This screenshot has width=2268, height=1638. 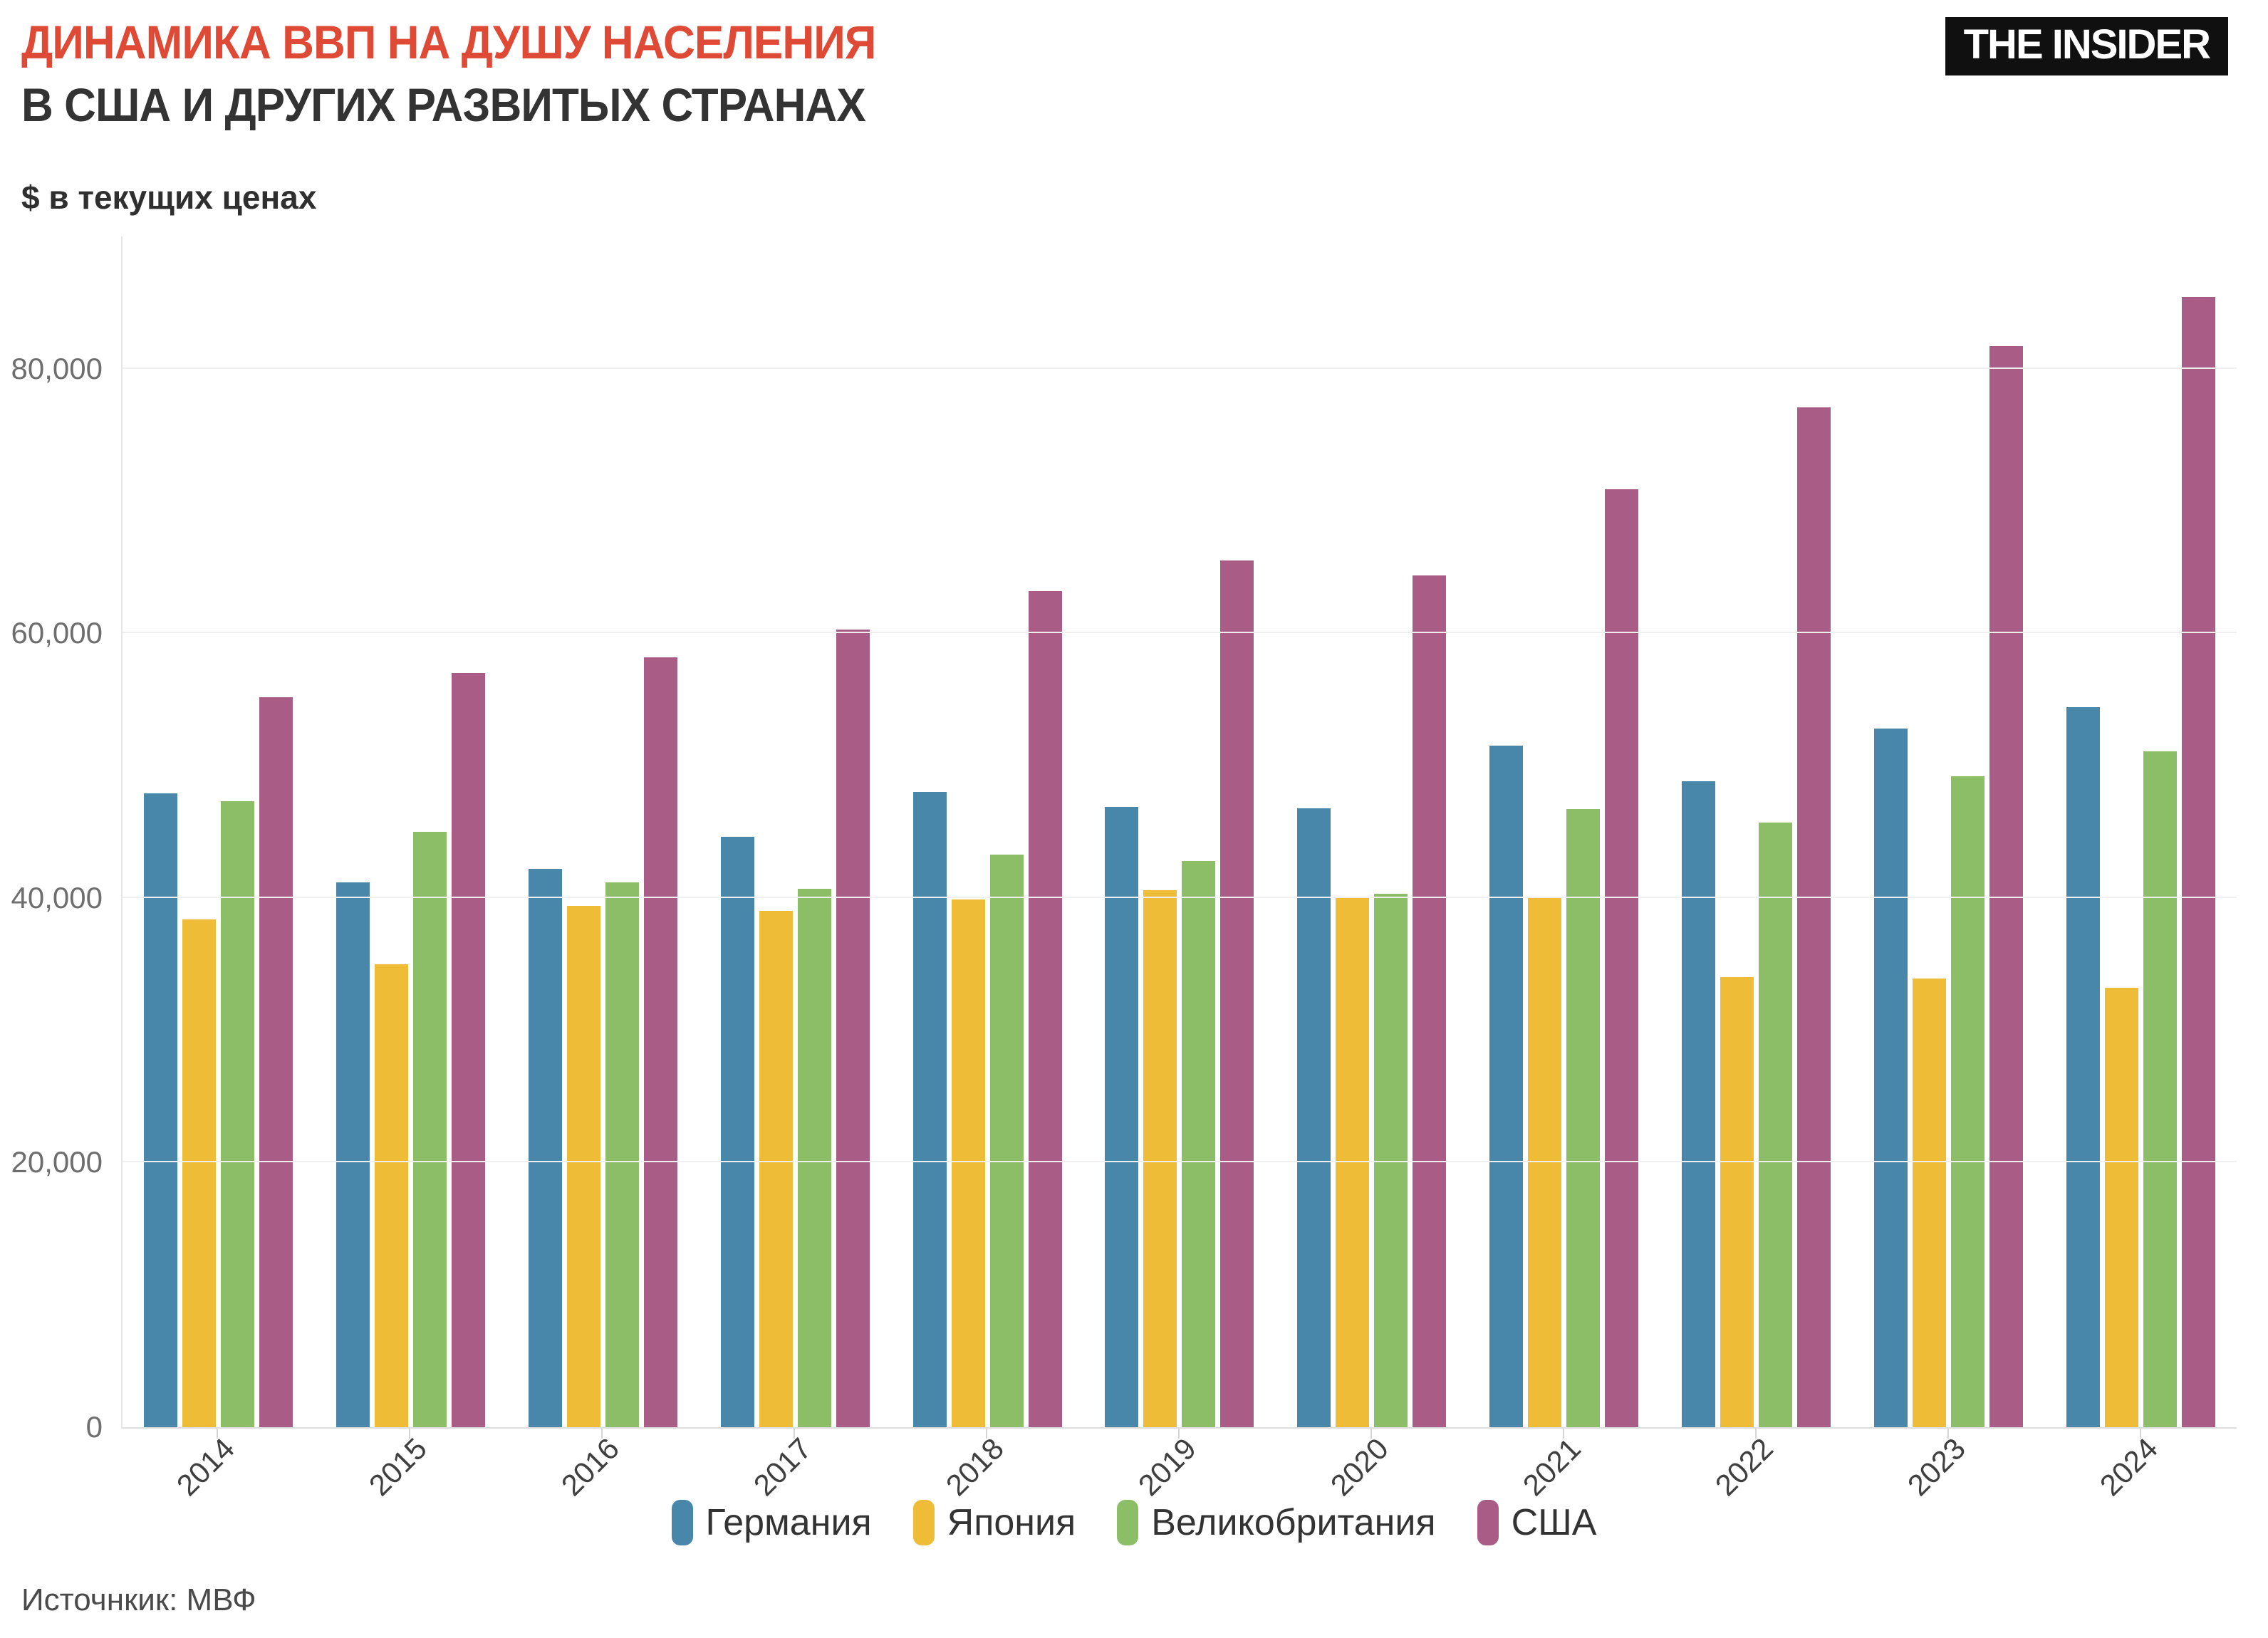 I want to click on y-tick-label: 80,000, so click(x=57, y=368).